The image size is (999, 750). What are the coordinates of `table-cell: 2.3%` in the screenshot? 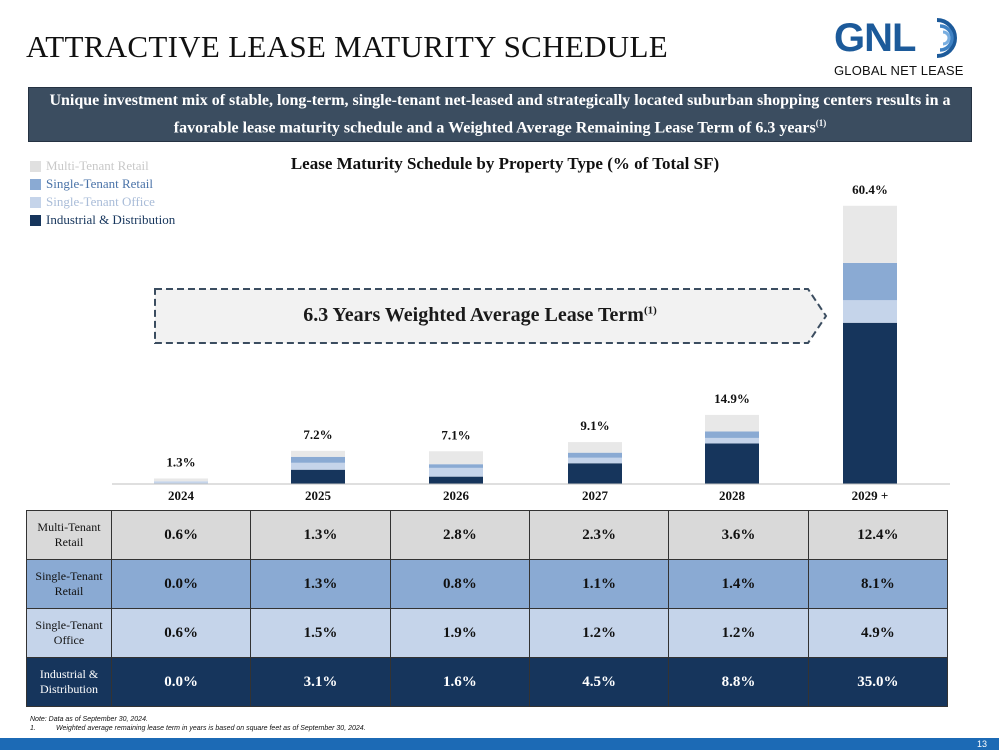 It's located at (599, 535).